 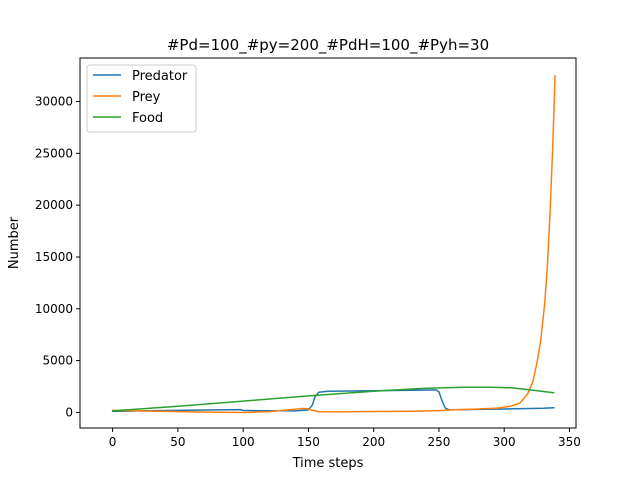 What do you see at coordinates (147, 118) in the screenshot?
I see `legend-label-food: Food` at bounding box center [147, 118].